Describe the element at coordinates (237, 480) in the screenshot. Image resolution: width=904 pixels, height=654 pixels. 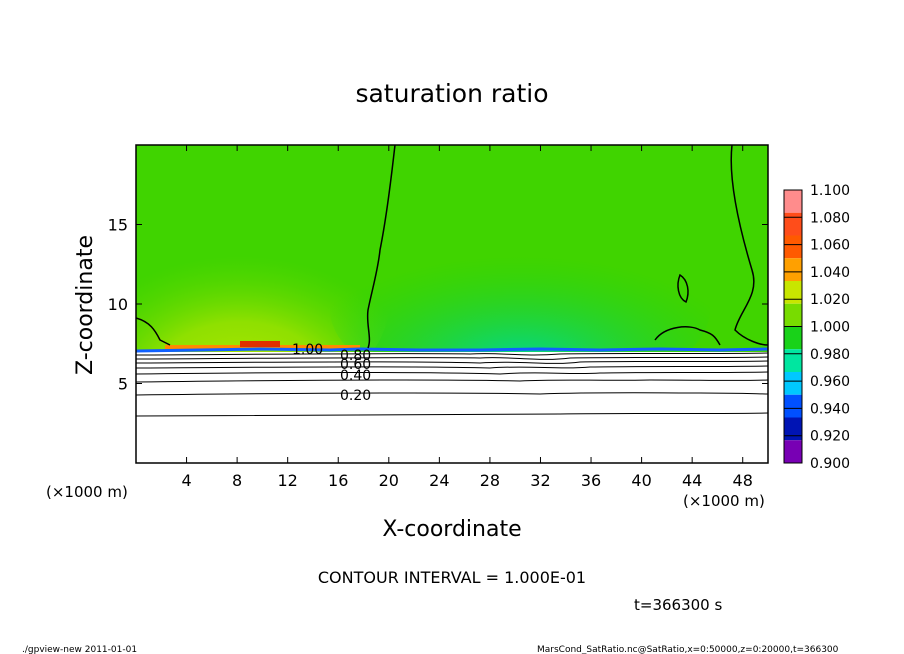
I see `x-tick-label: 8` at that location.